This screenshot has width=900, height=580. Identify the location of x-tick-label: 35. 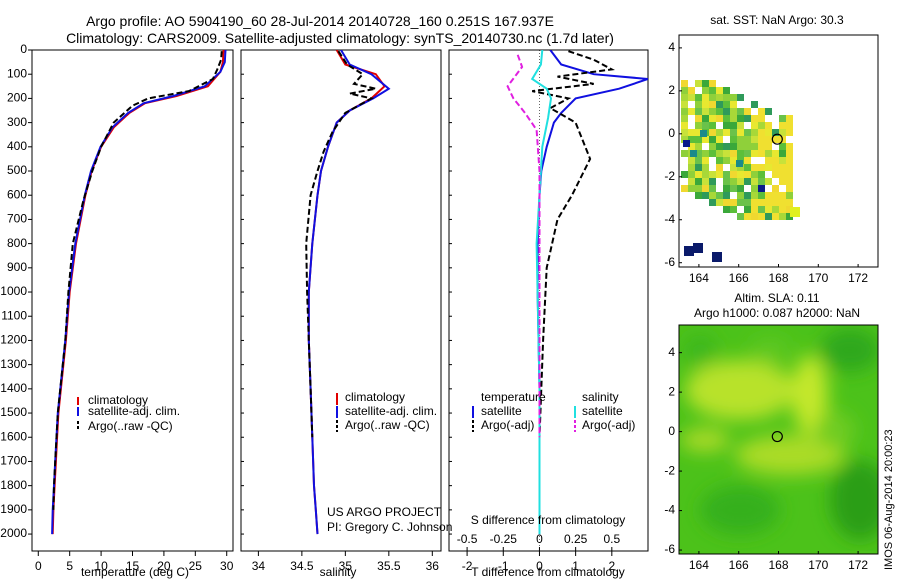
(346, 566).